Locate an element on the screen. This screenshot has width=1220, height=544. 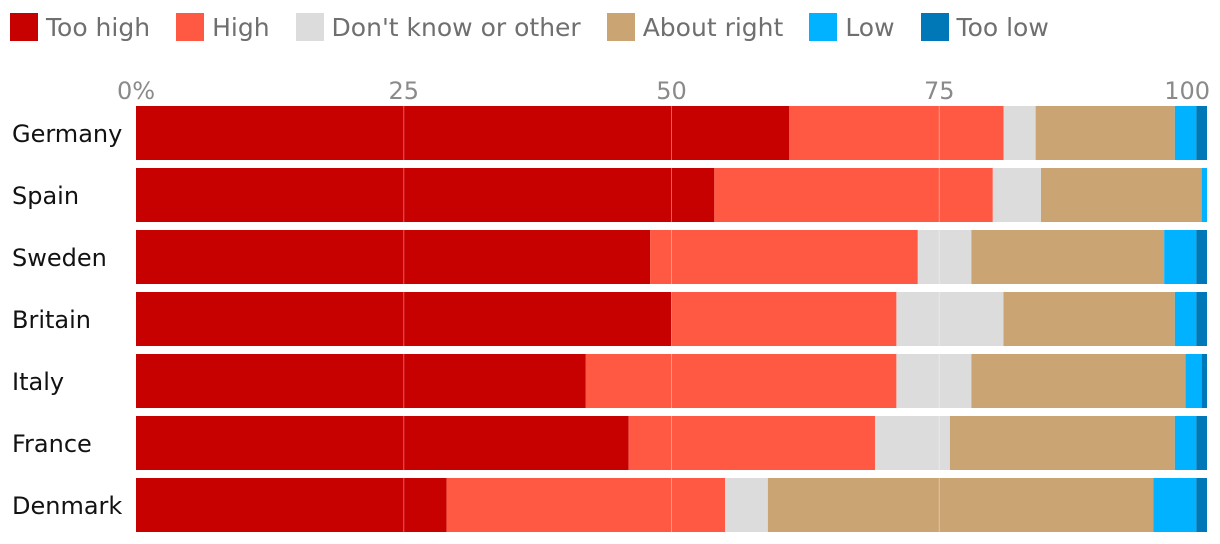
bar-britain-high is located at coordinates (784, 319).